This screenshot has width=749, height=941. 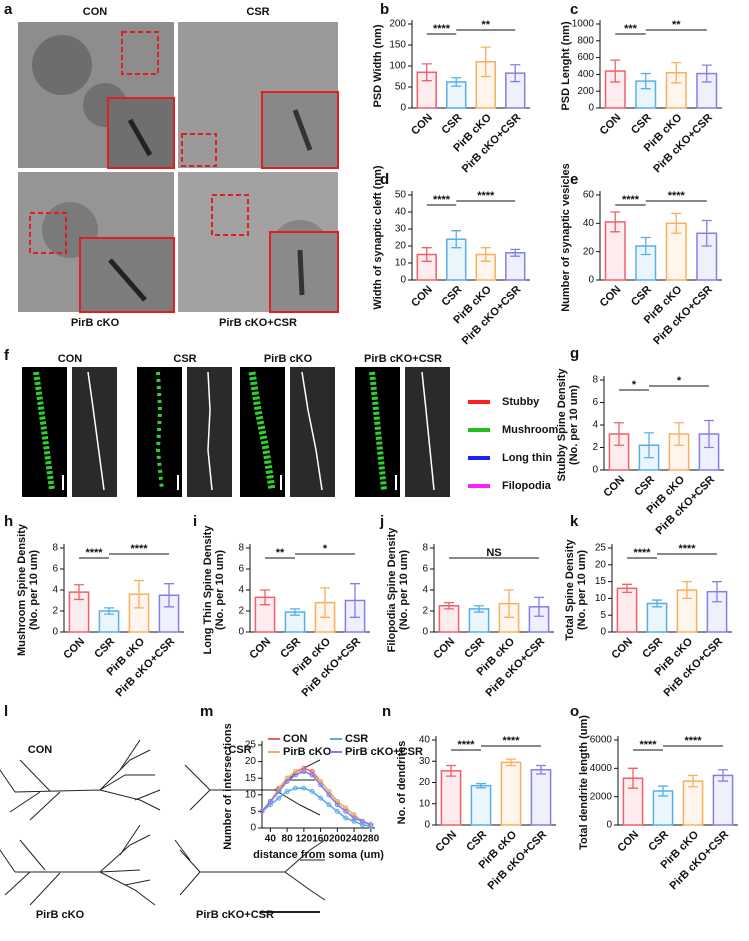 I want to click on y-tick-label: 20, so click(x=251, y=761).